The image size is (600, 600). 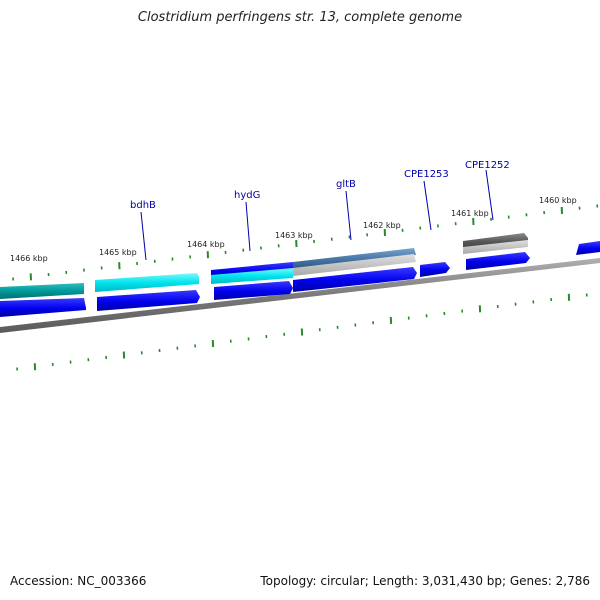 I want to click on label-leader-gltB, so click(x=348, y=215).